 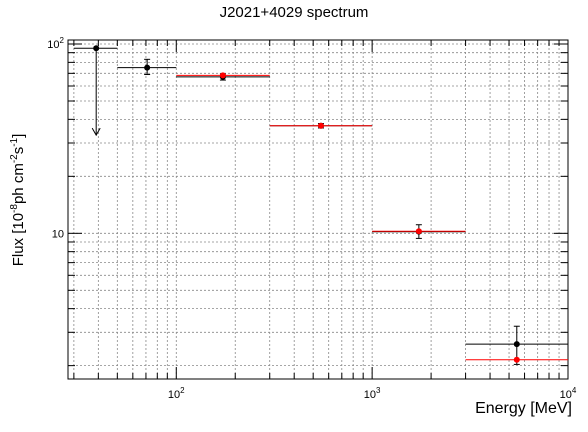 What do you see at coordinates (14, 208) in the screenshot?
I see `y-label-exp1: -8` at bounding box center [14, 208].